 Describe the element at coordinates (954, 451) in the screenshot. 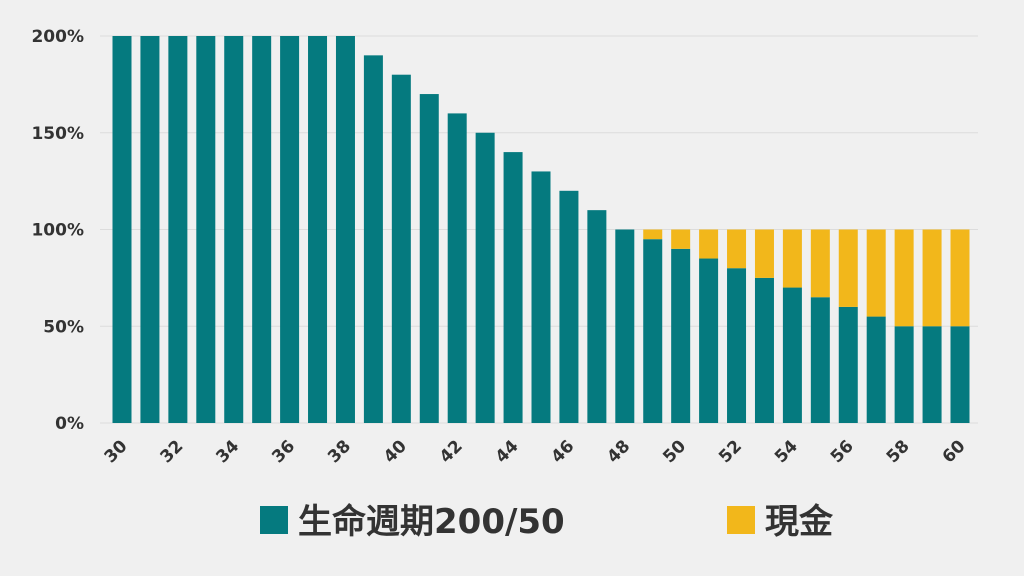

I see `x-tick-label: 60` at that location.